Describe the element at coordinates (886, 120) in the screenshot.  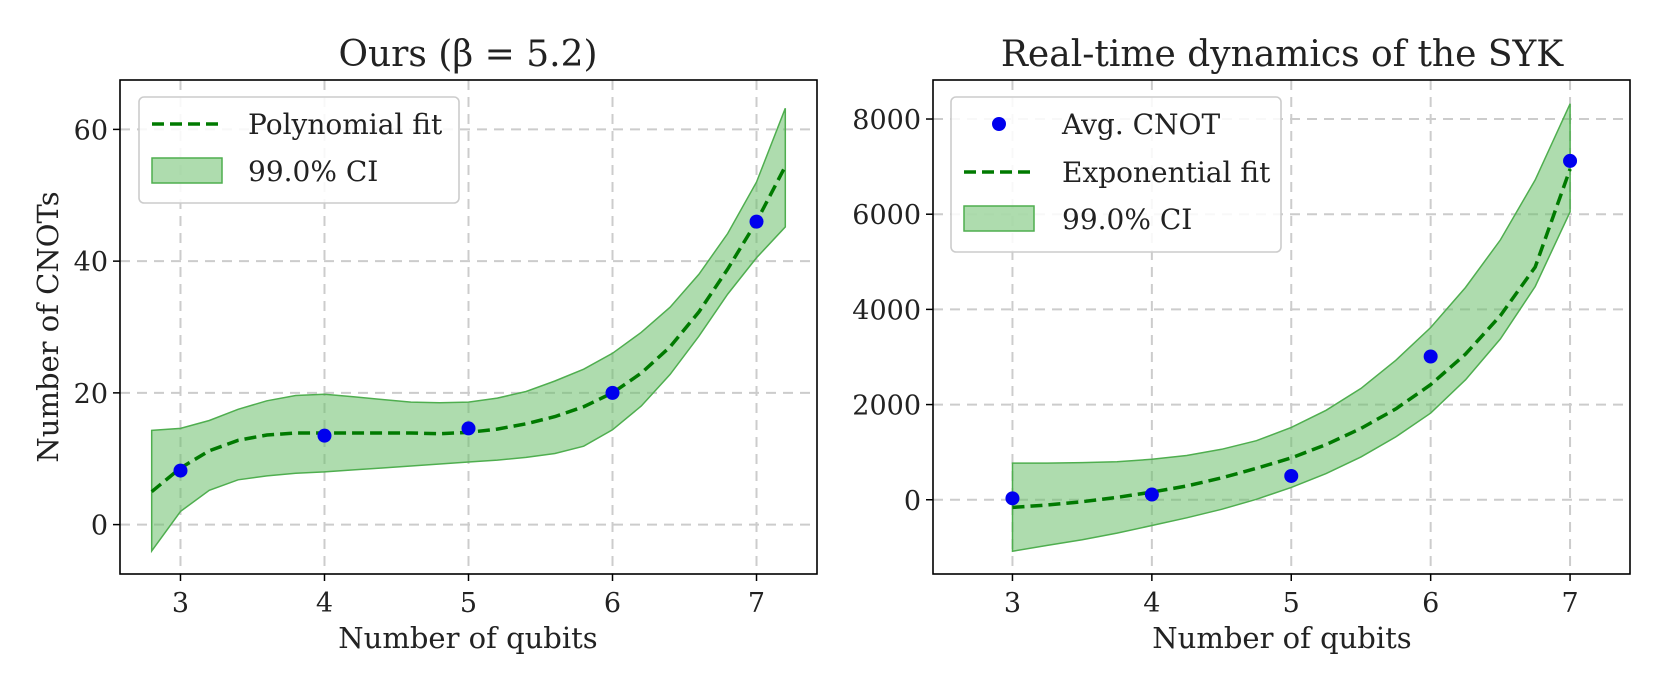
I see `y-tick-label-right: 8000` at that location.